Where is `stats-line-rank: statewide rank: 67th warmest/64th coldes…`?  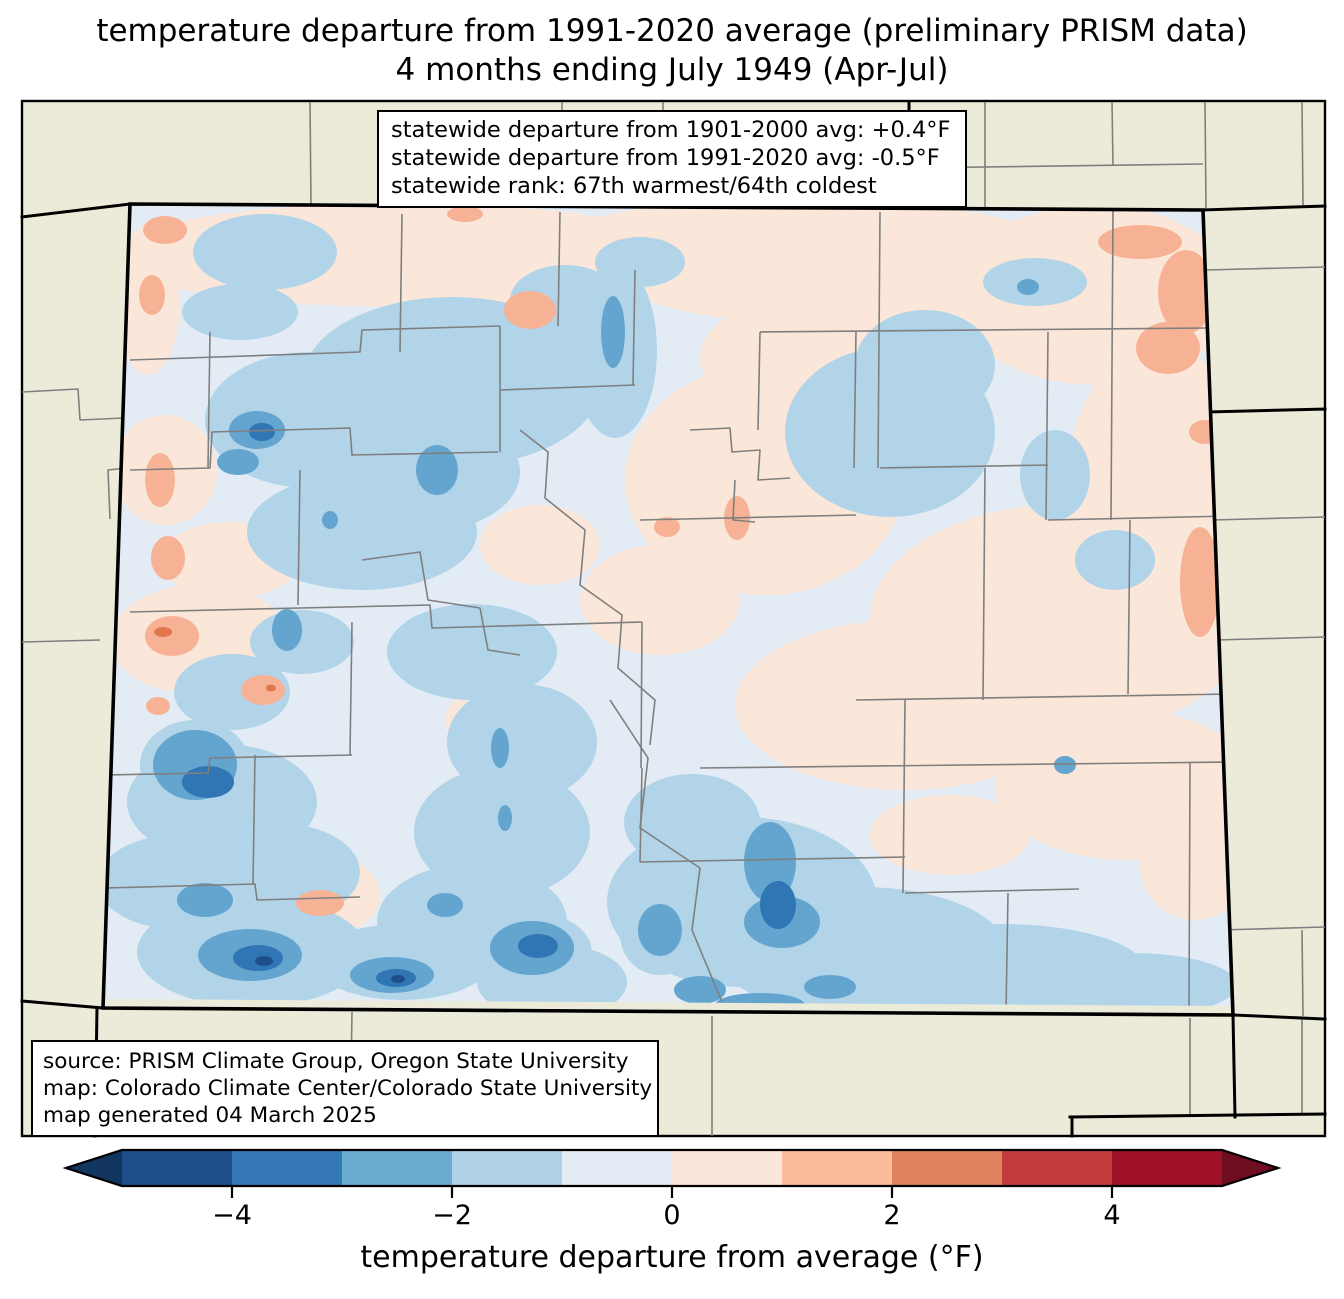
stats-line-rank: statewide rank: 67th warmest/64th coldes… is located at coordinates (634, 185).